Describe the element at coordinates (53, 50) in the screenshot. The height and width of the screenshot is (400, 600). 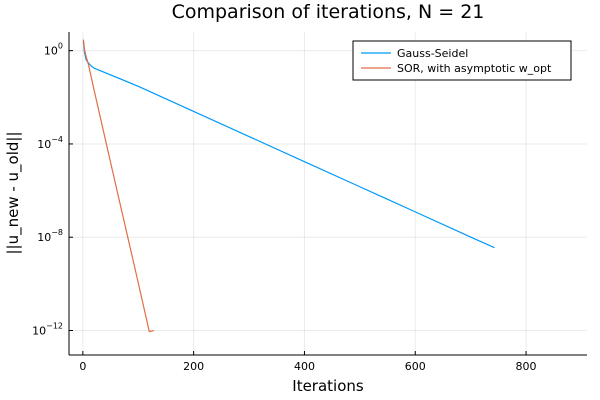
I see `y-tick-label: 10⁰` at that location.